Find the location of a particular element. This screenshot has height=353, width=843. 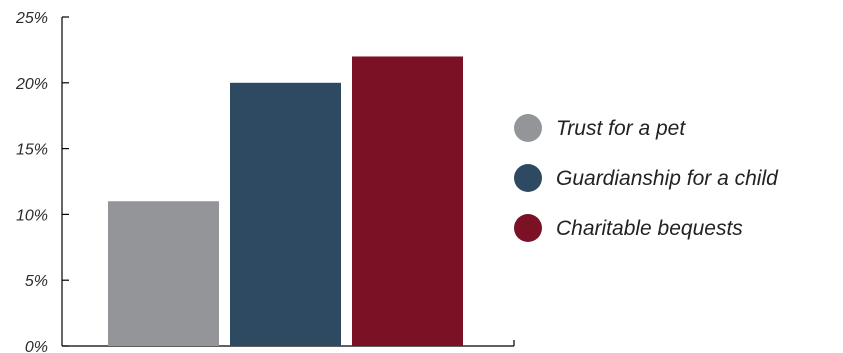

y-tick-label: 10% is located at coordinates (32, 215).